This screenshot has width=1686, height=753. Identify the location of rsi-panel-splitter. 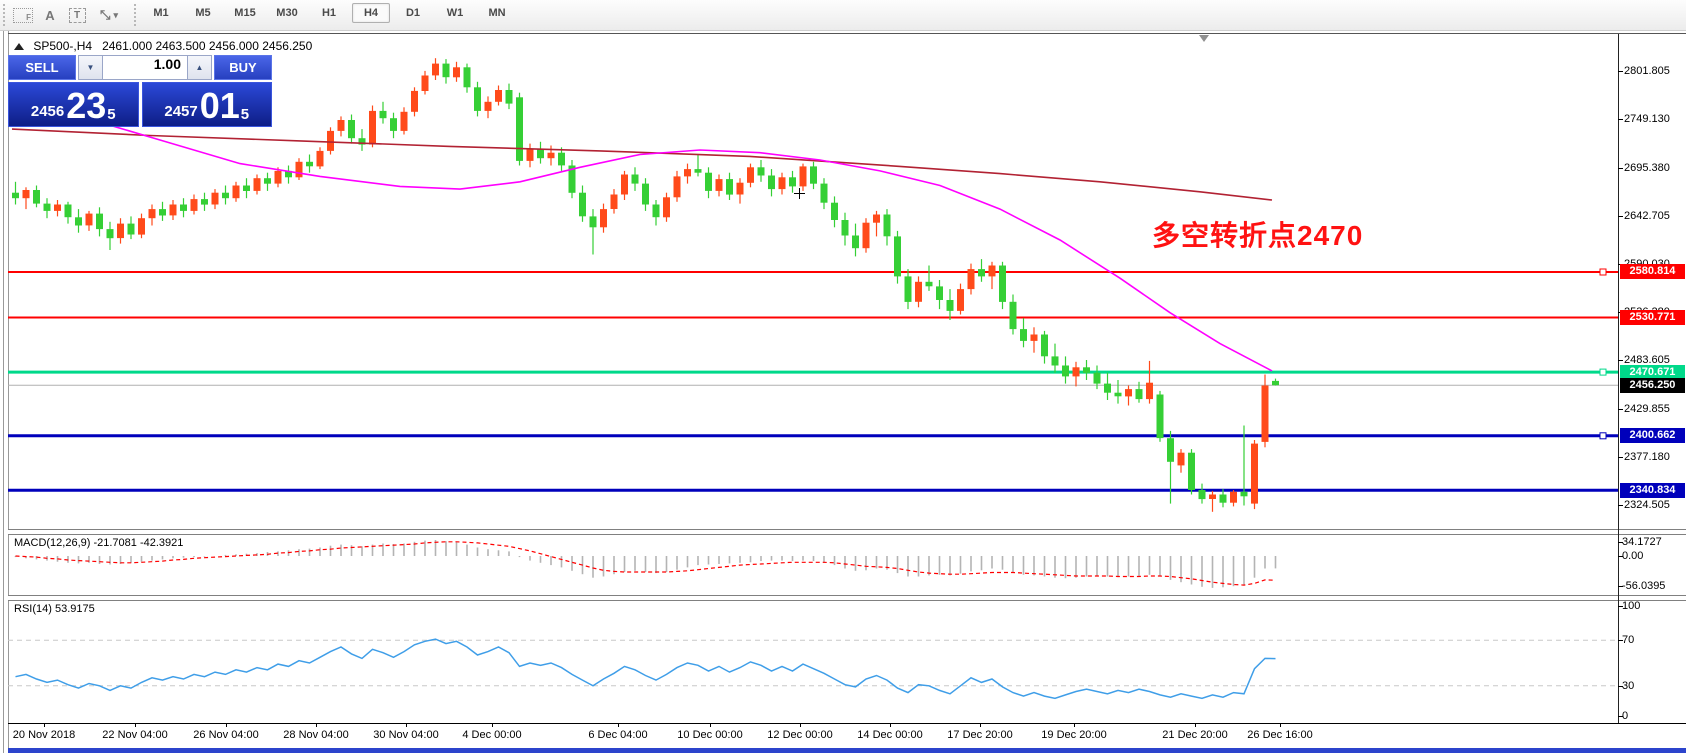
(847, 598).